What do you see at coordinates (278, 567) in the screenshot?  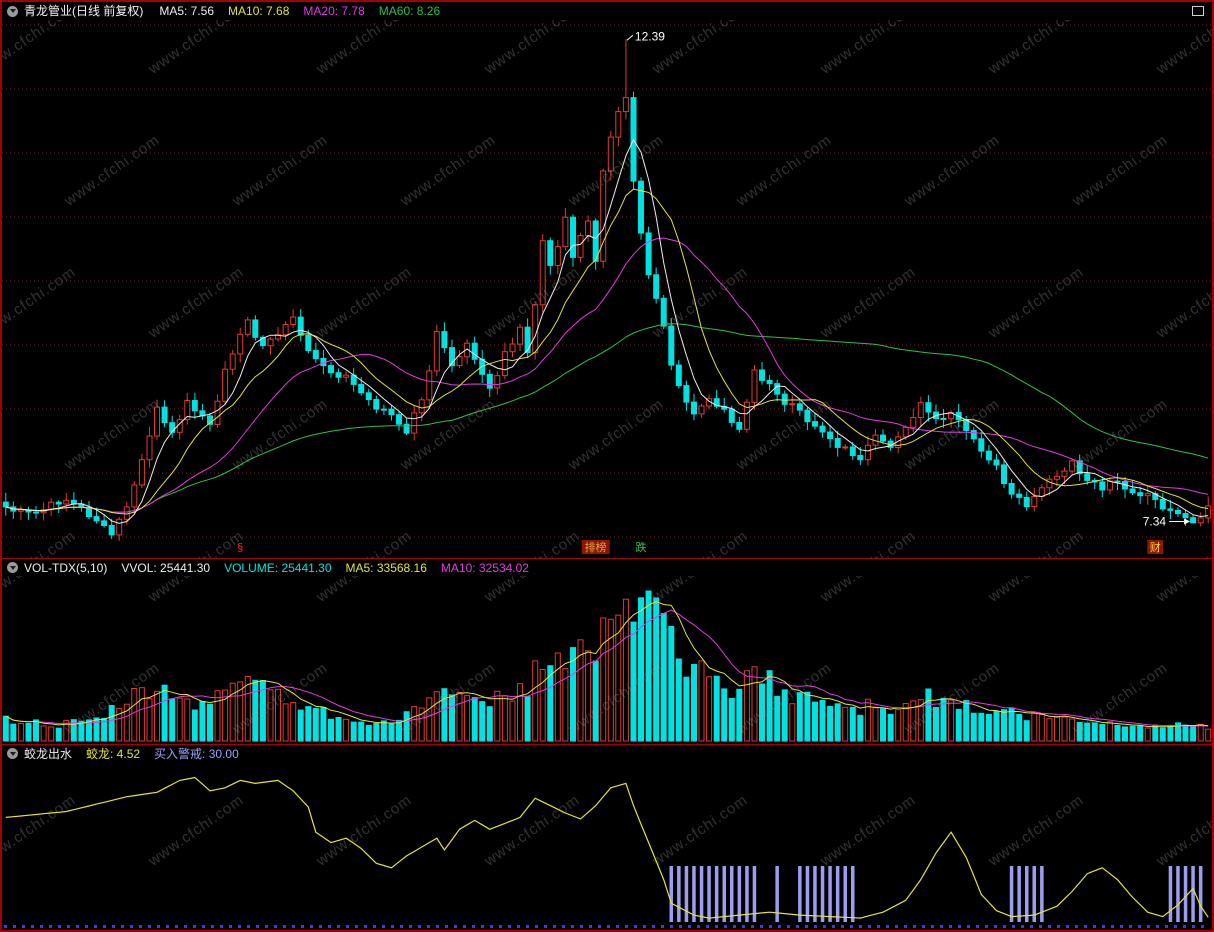 I see `volume-value: VOLUME: 25441.30` at bounding box center [278, 567].